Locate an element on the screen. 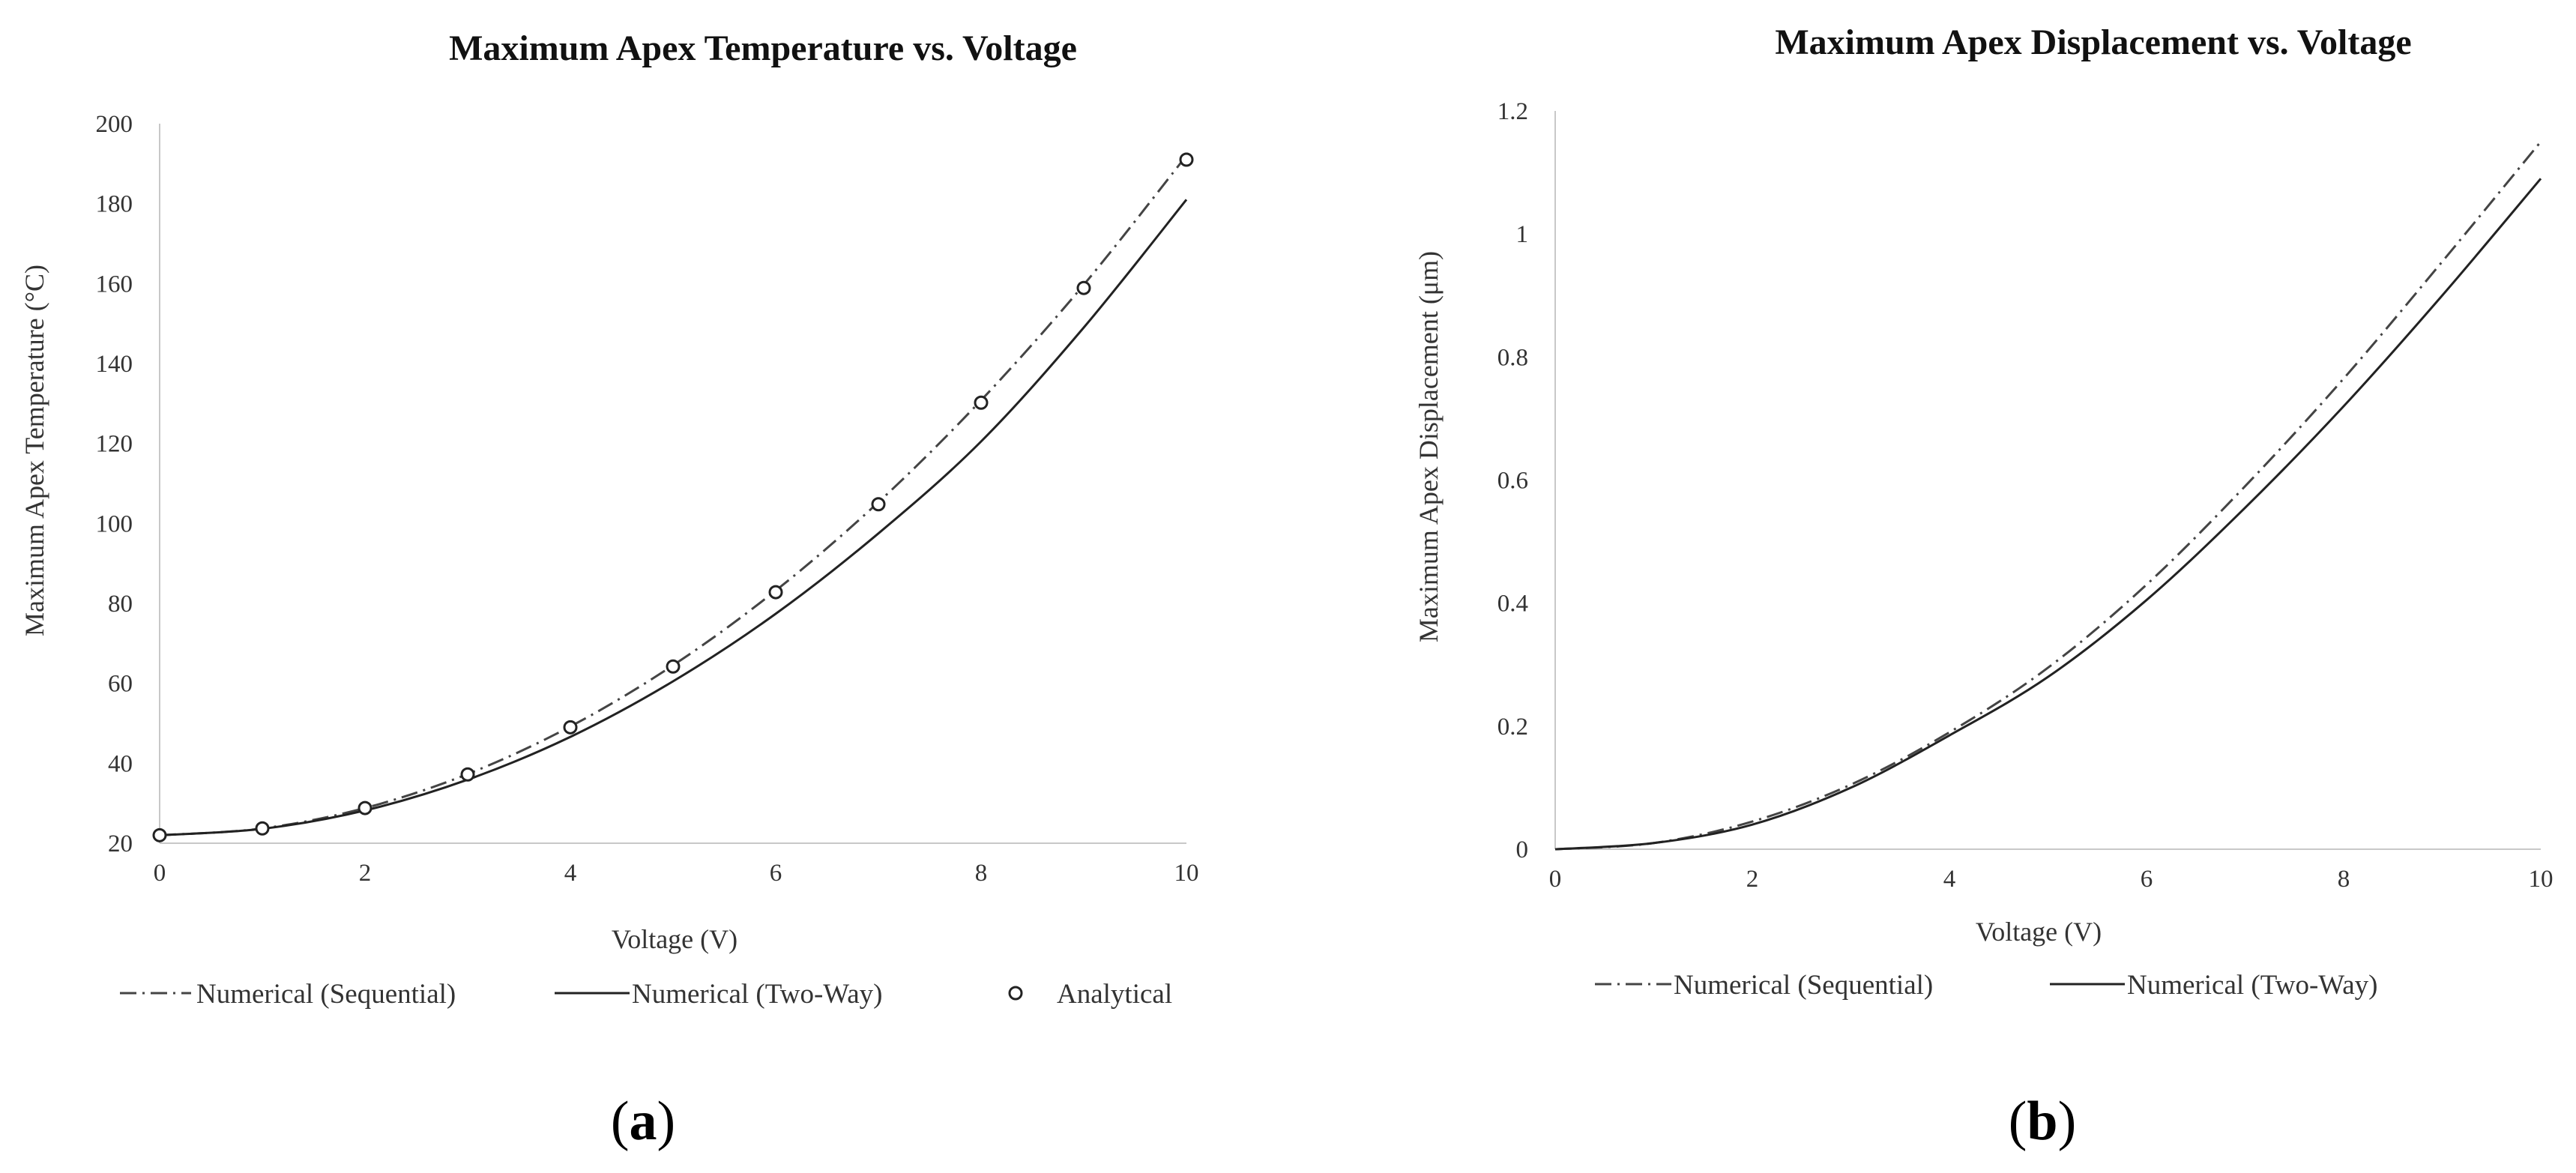 Image resolution: width=2576 pixels, height=1173 pixels. legend-item-analytical: Analytical is located at coordinates (1090, 994).